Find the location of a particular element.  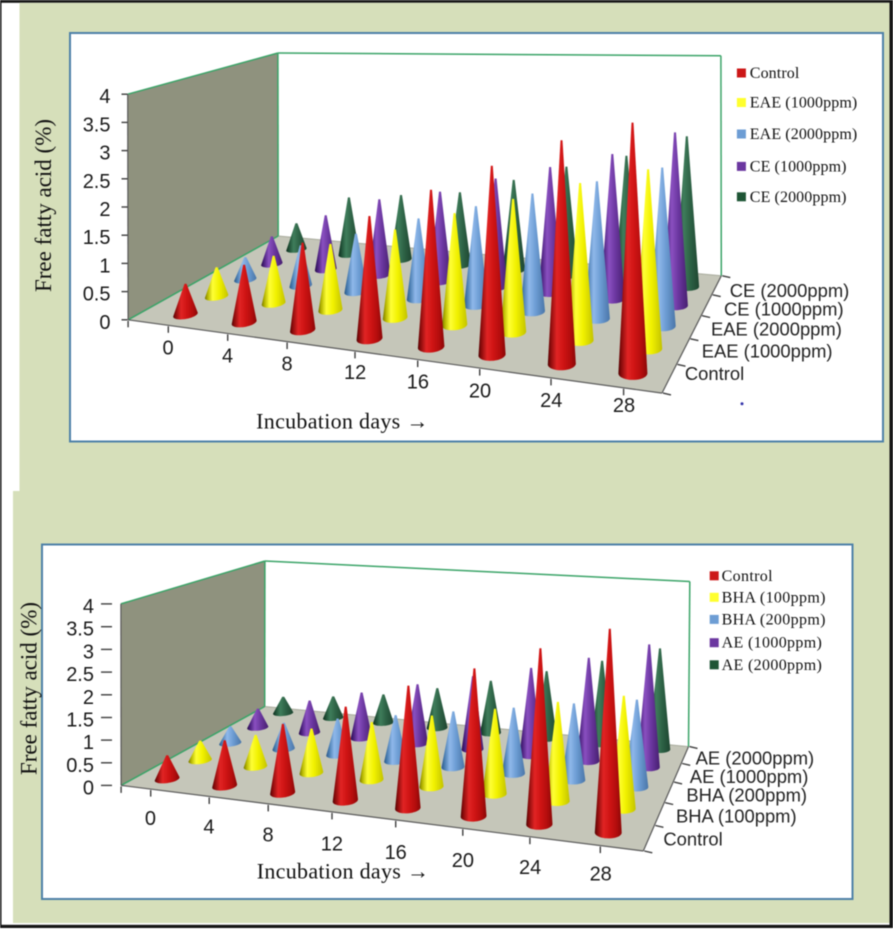

svg-text: 16 is located at coordinates (418, 382).